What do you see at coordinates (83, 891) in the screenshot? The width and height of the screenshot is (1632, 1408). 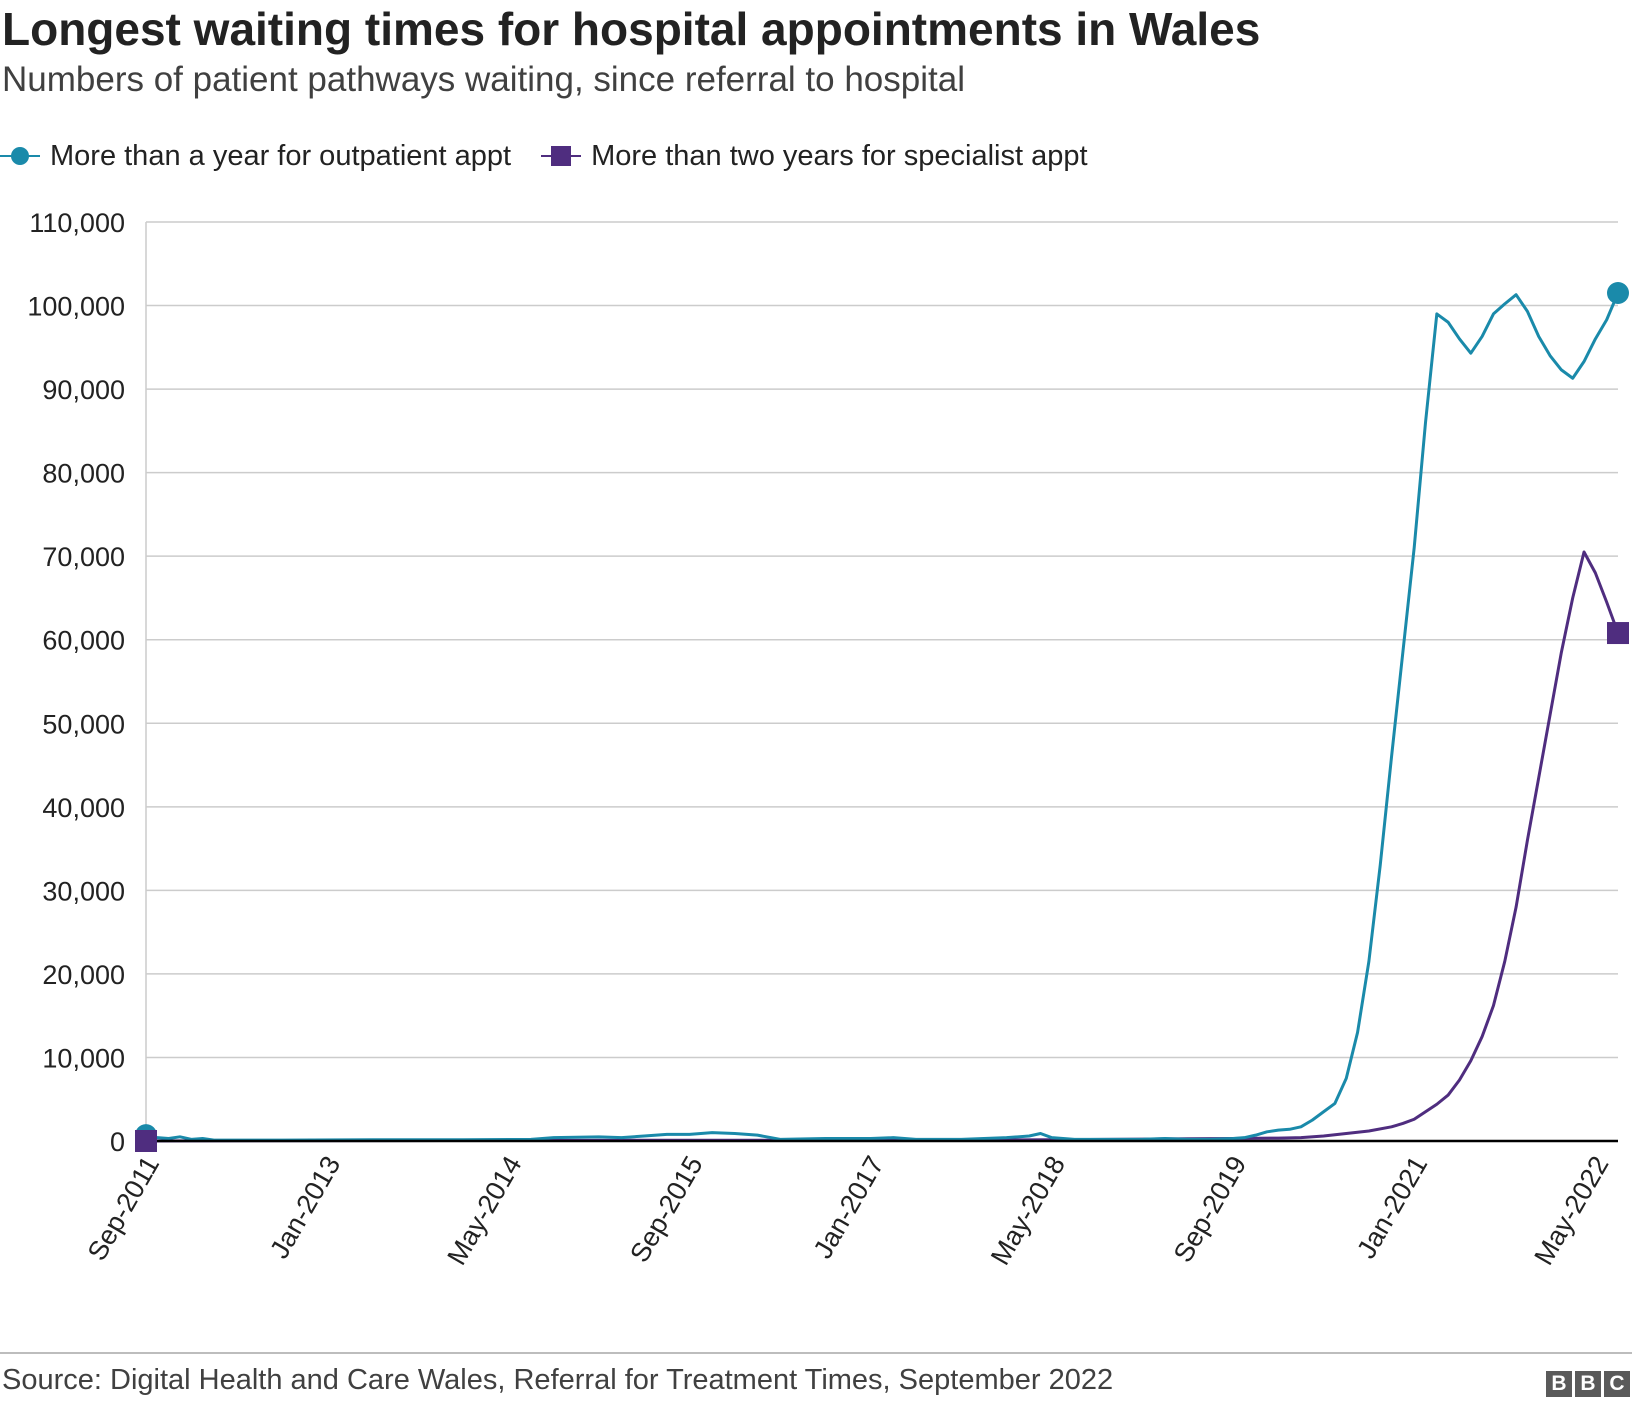 I see `y-tick-label: 30,000` at bounding box center [83, 891].